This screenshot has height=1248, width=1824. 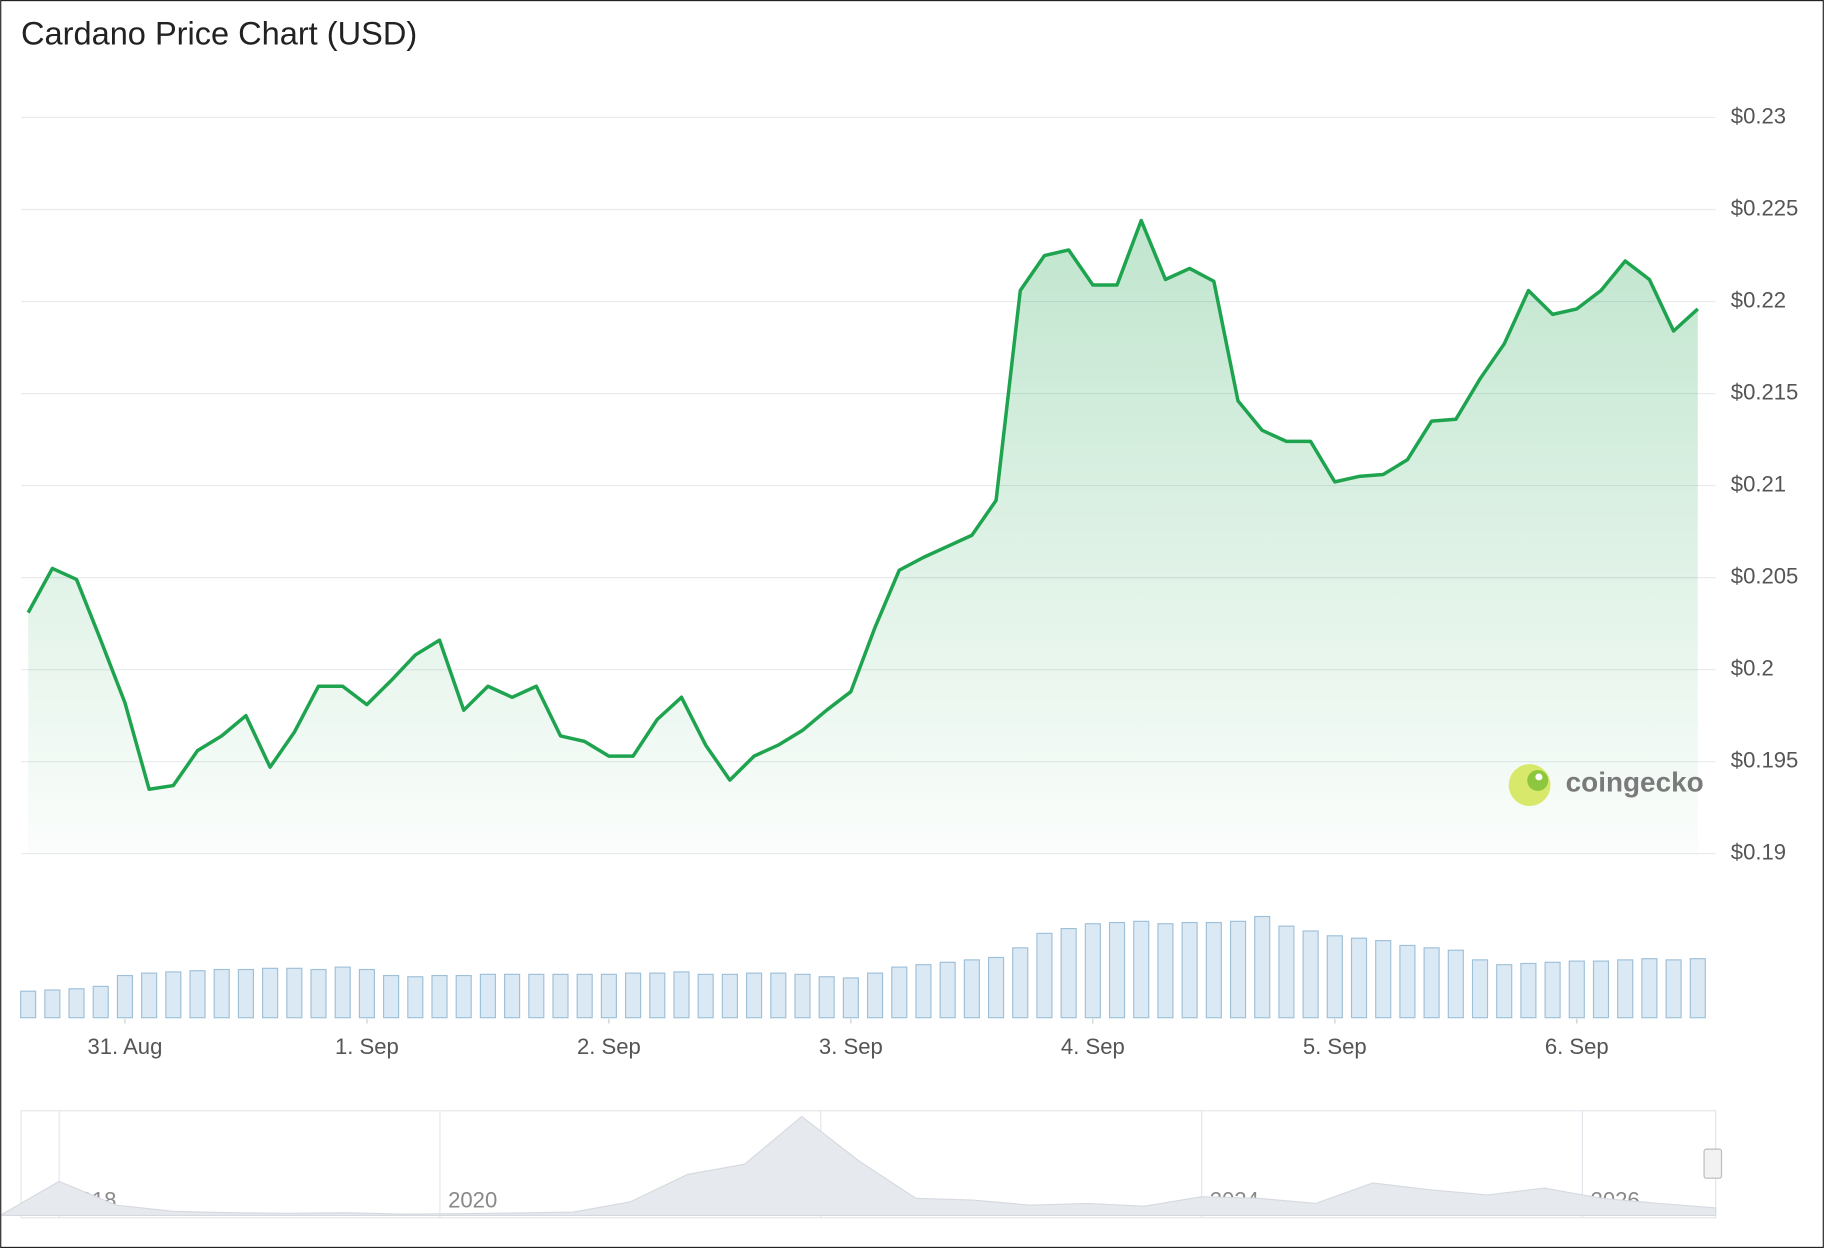 What do you see at coordinates (1335, 1046) in the screenshot?
I see `x-tick-label: 5. Sep` at bounding box center [1335, 1046].